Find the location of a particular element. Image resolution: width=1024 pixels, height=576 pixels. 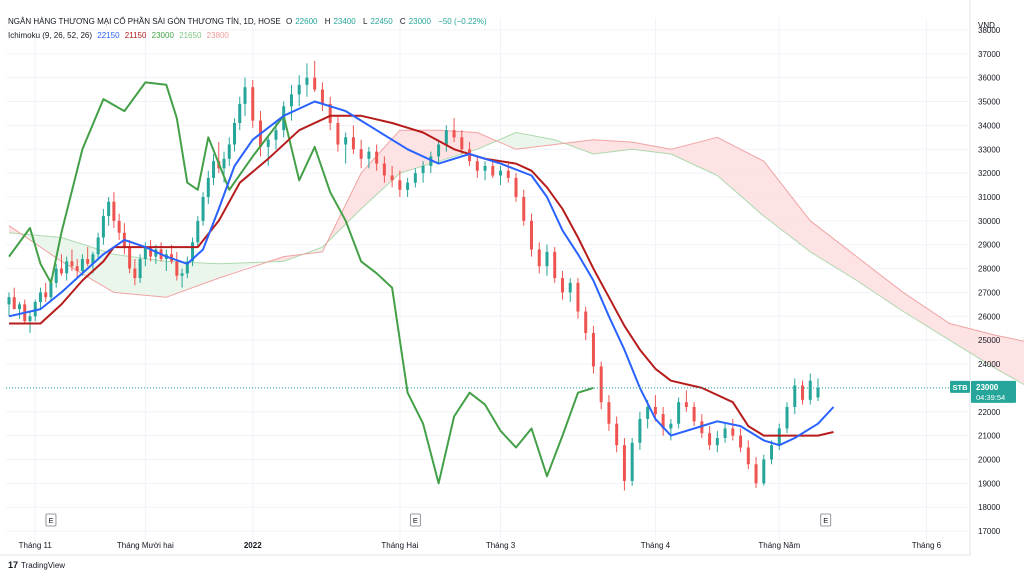

ohlc-low-label: L is located at coordinates (365, 21).